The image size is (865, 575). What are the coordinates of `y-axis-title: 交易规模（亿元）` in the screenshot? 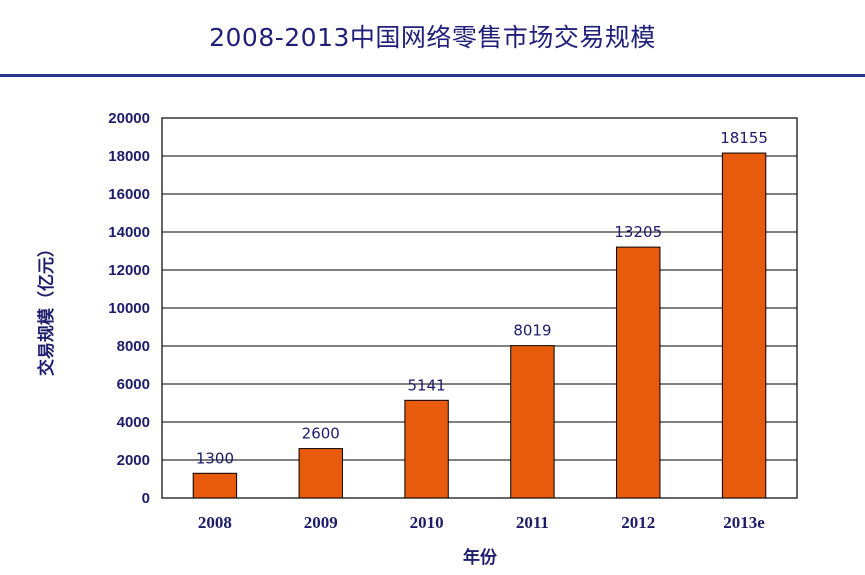 It's located at (46, 308).